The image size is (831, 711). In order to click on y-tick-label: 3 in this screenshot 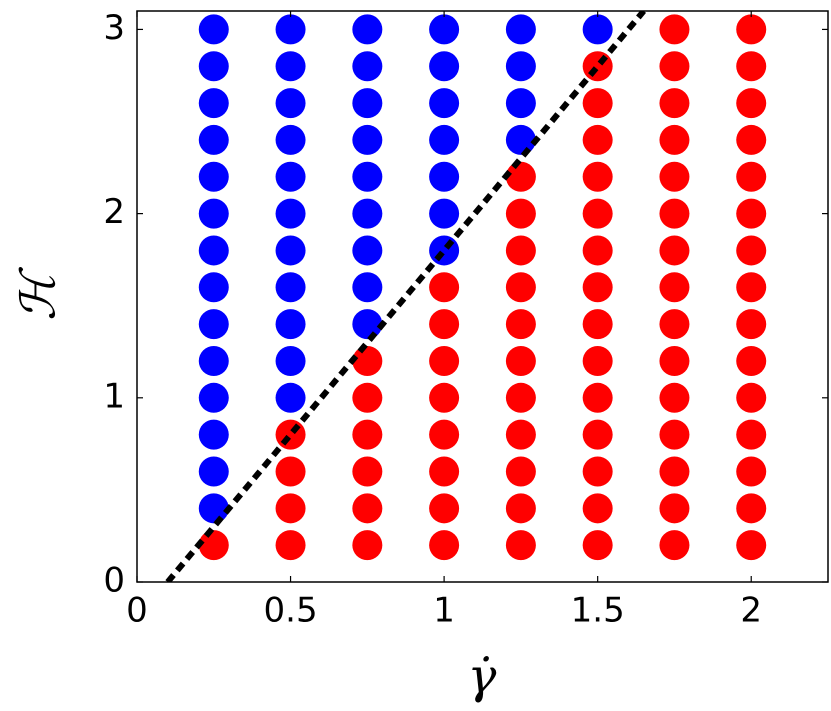, I will do `click(114, 28)`.